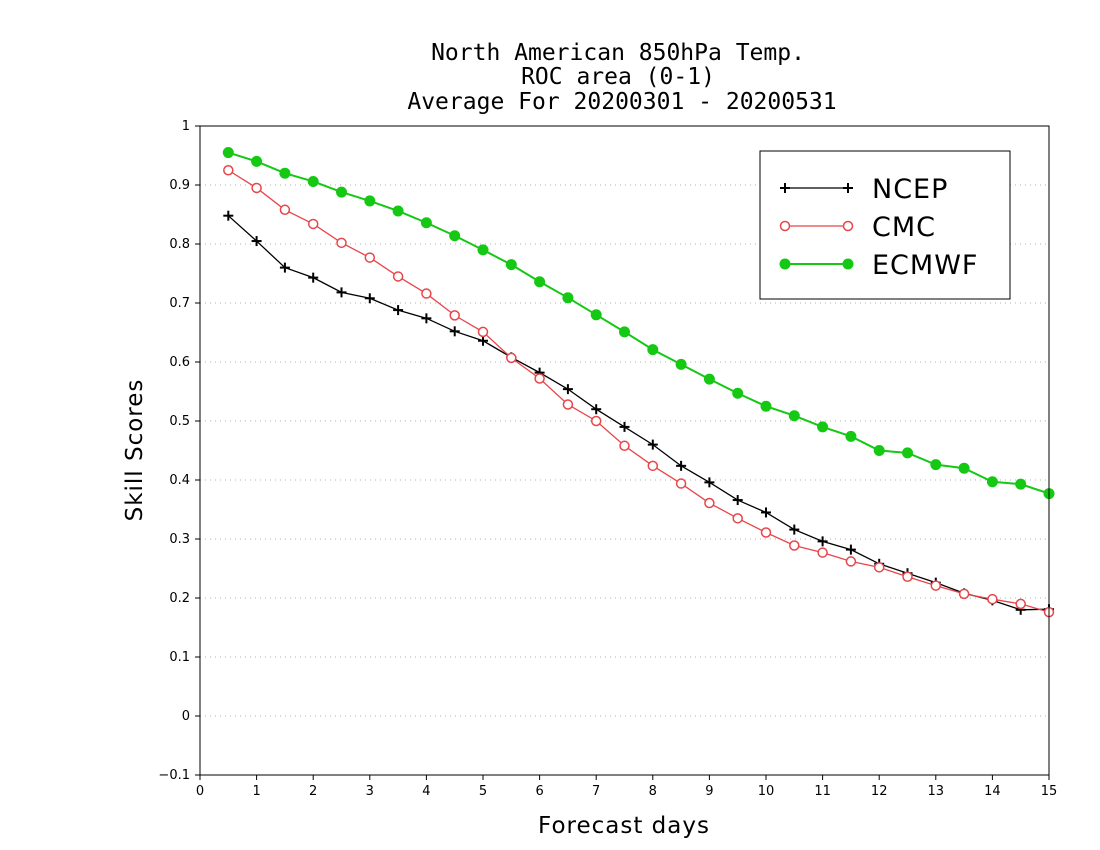 The image size is (1100, 850). I want to click on chart-title-line-3: Average For 20200301 - 20200531, so click(621, 102).